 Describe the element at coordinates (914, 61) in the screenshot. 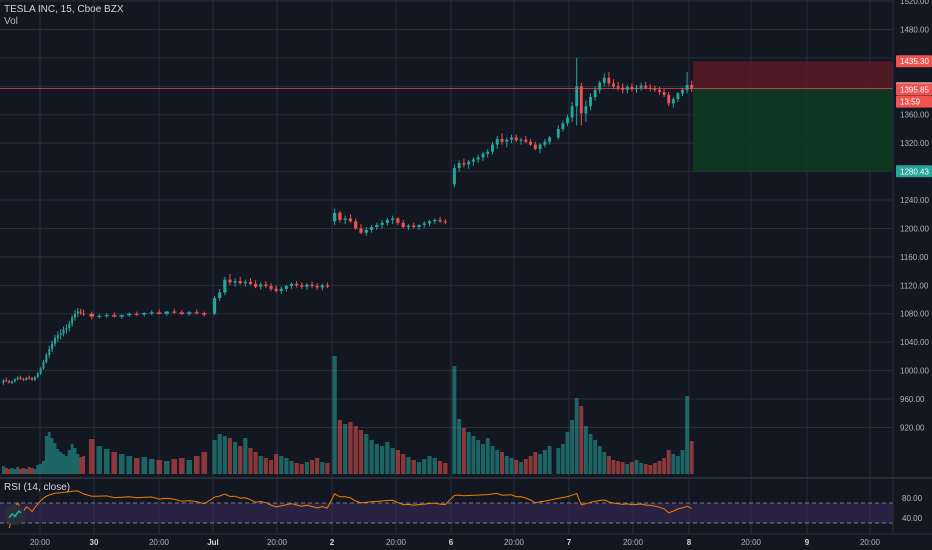

I see `price-tag-label: 1435.30` at that location.